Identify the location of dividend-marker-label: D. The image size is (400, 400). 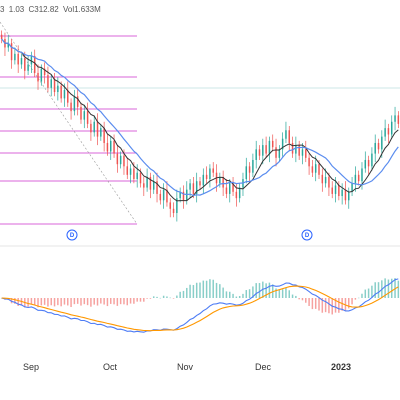
(72, 236).